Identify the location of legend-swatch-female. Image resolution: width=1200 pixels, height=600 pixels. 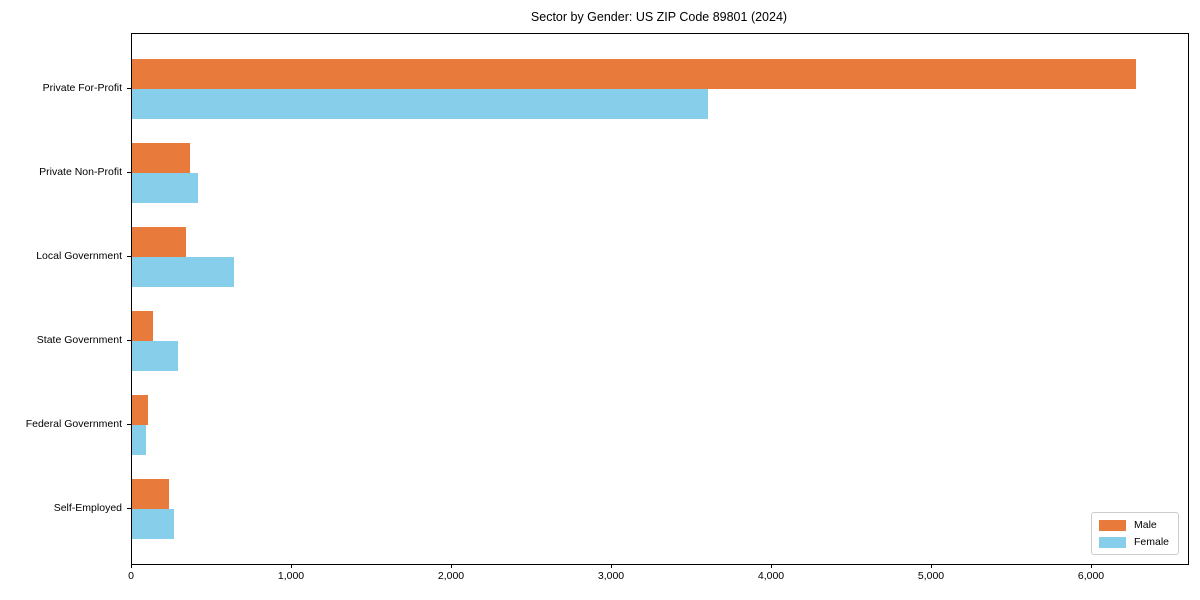
(1112, 542).